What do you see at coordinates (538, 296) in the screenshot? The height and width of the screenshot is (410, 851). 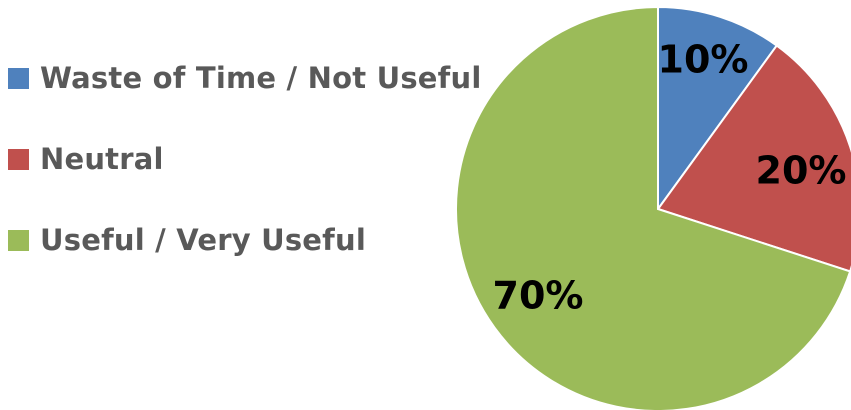 I see `data-label-useful: 70%` at bounding box center [538, 296].